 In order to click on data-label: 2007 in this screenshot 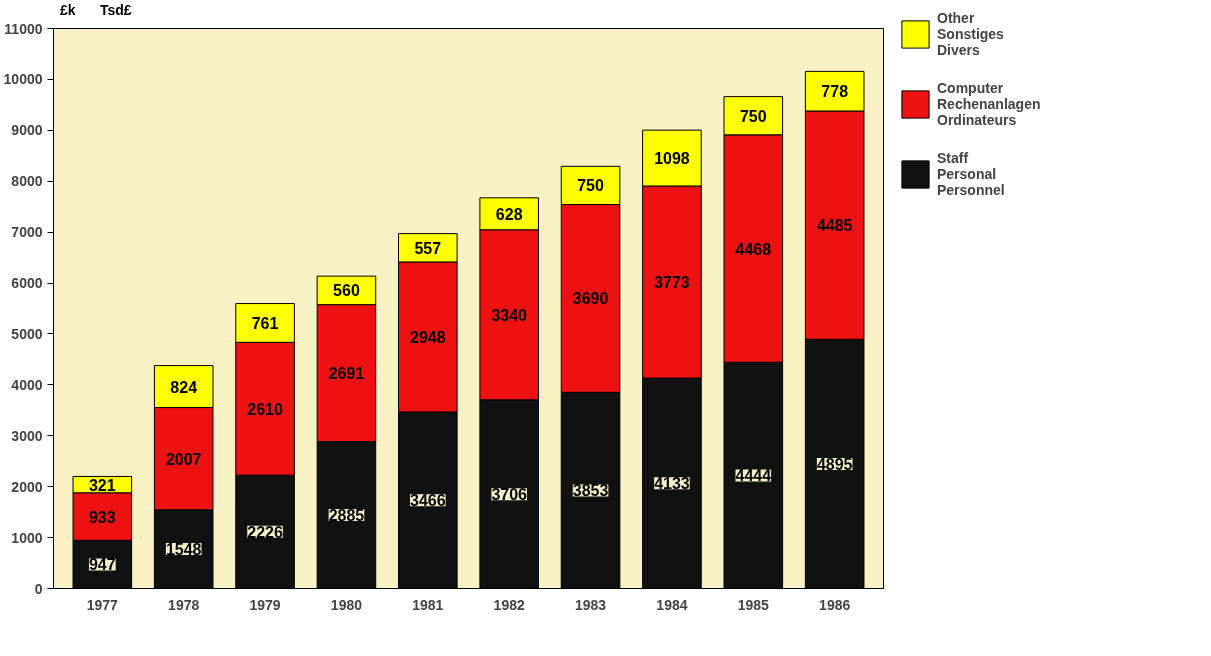, I will do `click(183, 459)`.